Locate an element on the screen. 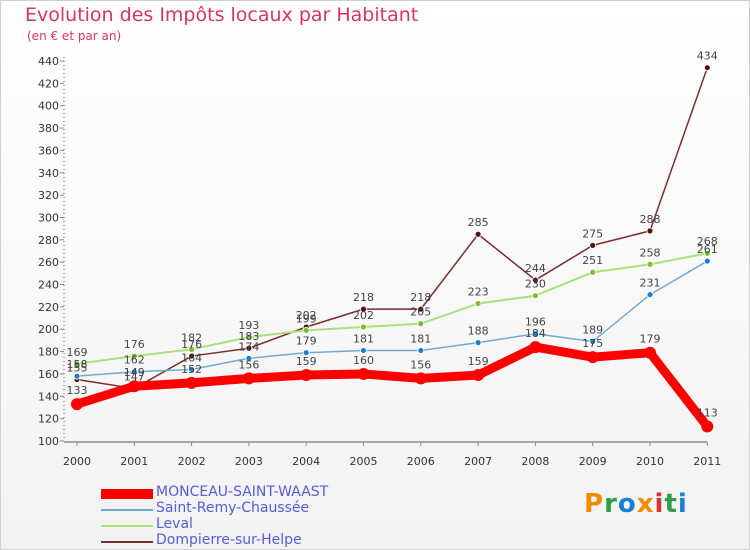 The height and width of the screenshot is (550, 750). data-label-leval: 251 is located at coordinates (592, 260).